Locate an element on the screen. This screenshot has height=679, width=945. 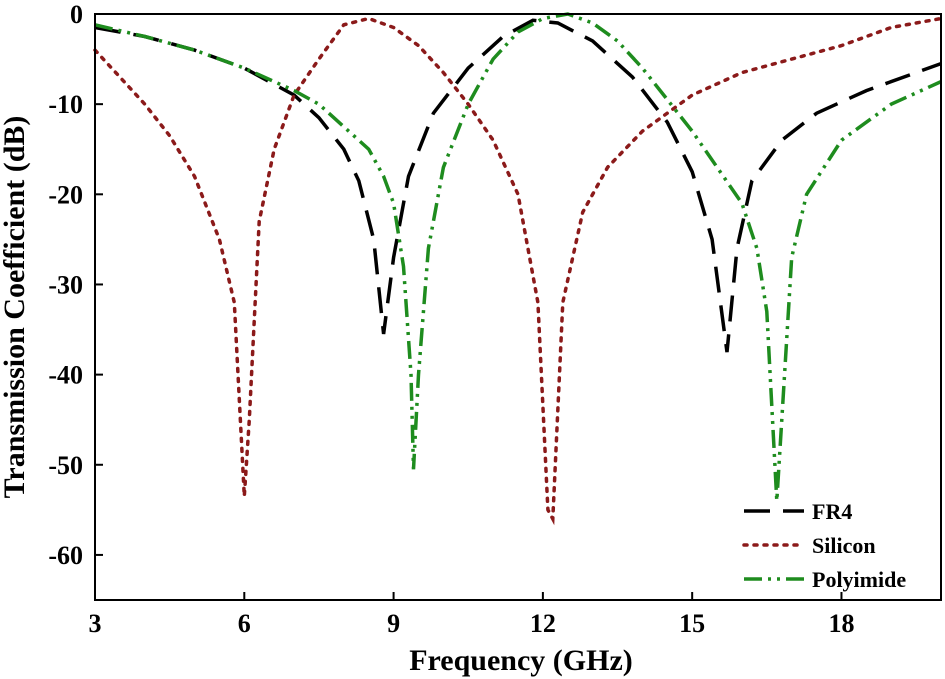
legend: FR4 Silicon Polyimide is located at coordinates (824, 545).